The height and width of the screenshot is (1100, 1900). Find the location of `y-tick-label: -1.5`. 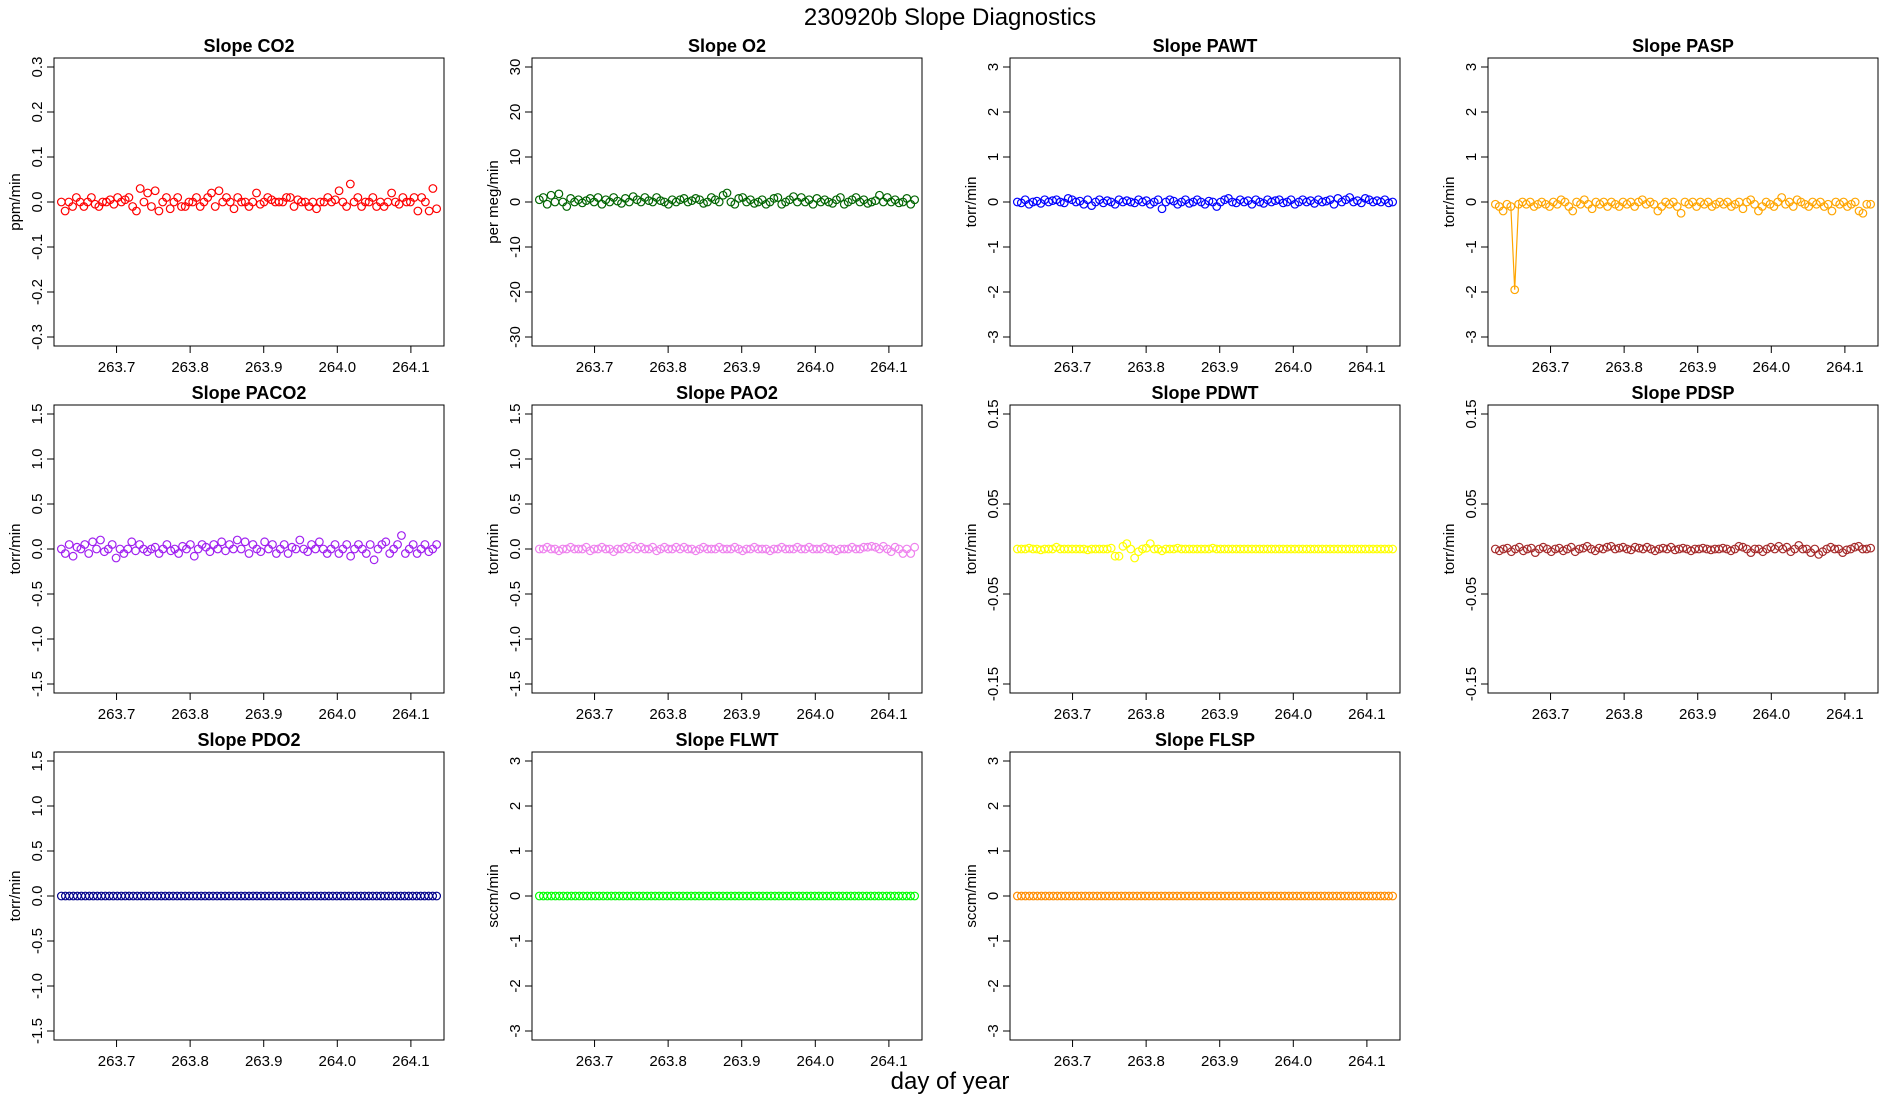

y-tick-label: -1.5 is located at coordinates (515, 684).